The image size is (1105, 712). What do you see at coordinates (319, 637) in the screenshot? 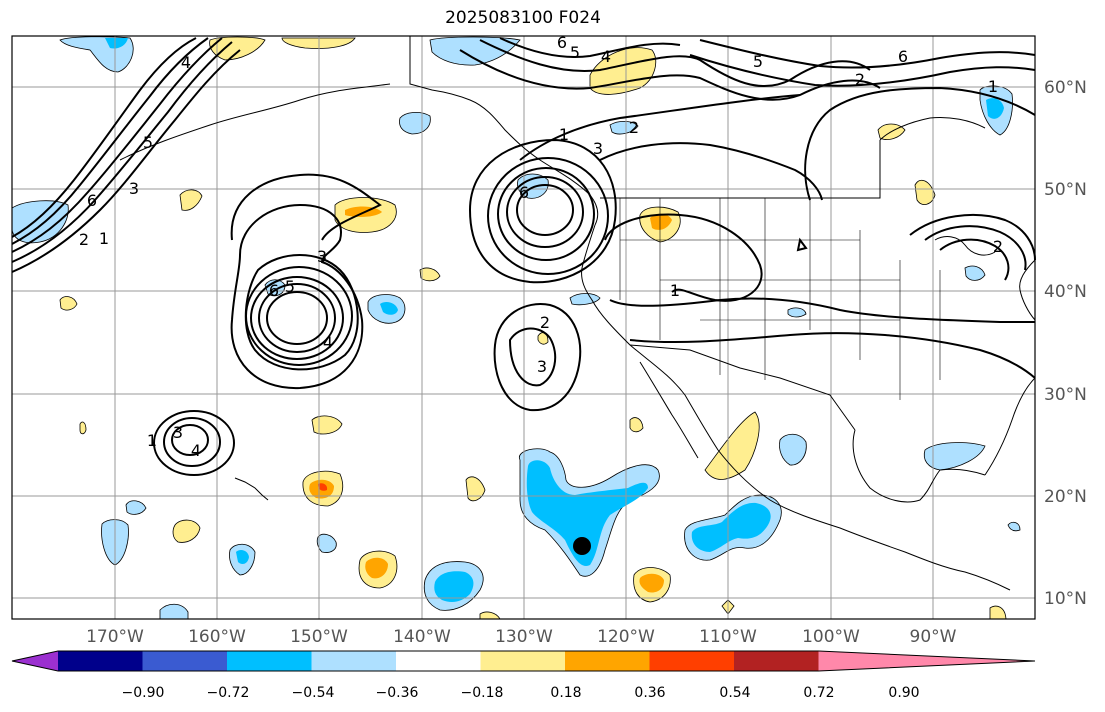
I see `lon-tick-label: 150°W` at bounding box center [319, 637].